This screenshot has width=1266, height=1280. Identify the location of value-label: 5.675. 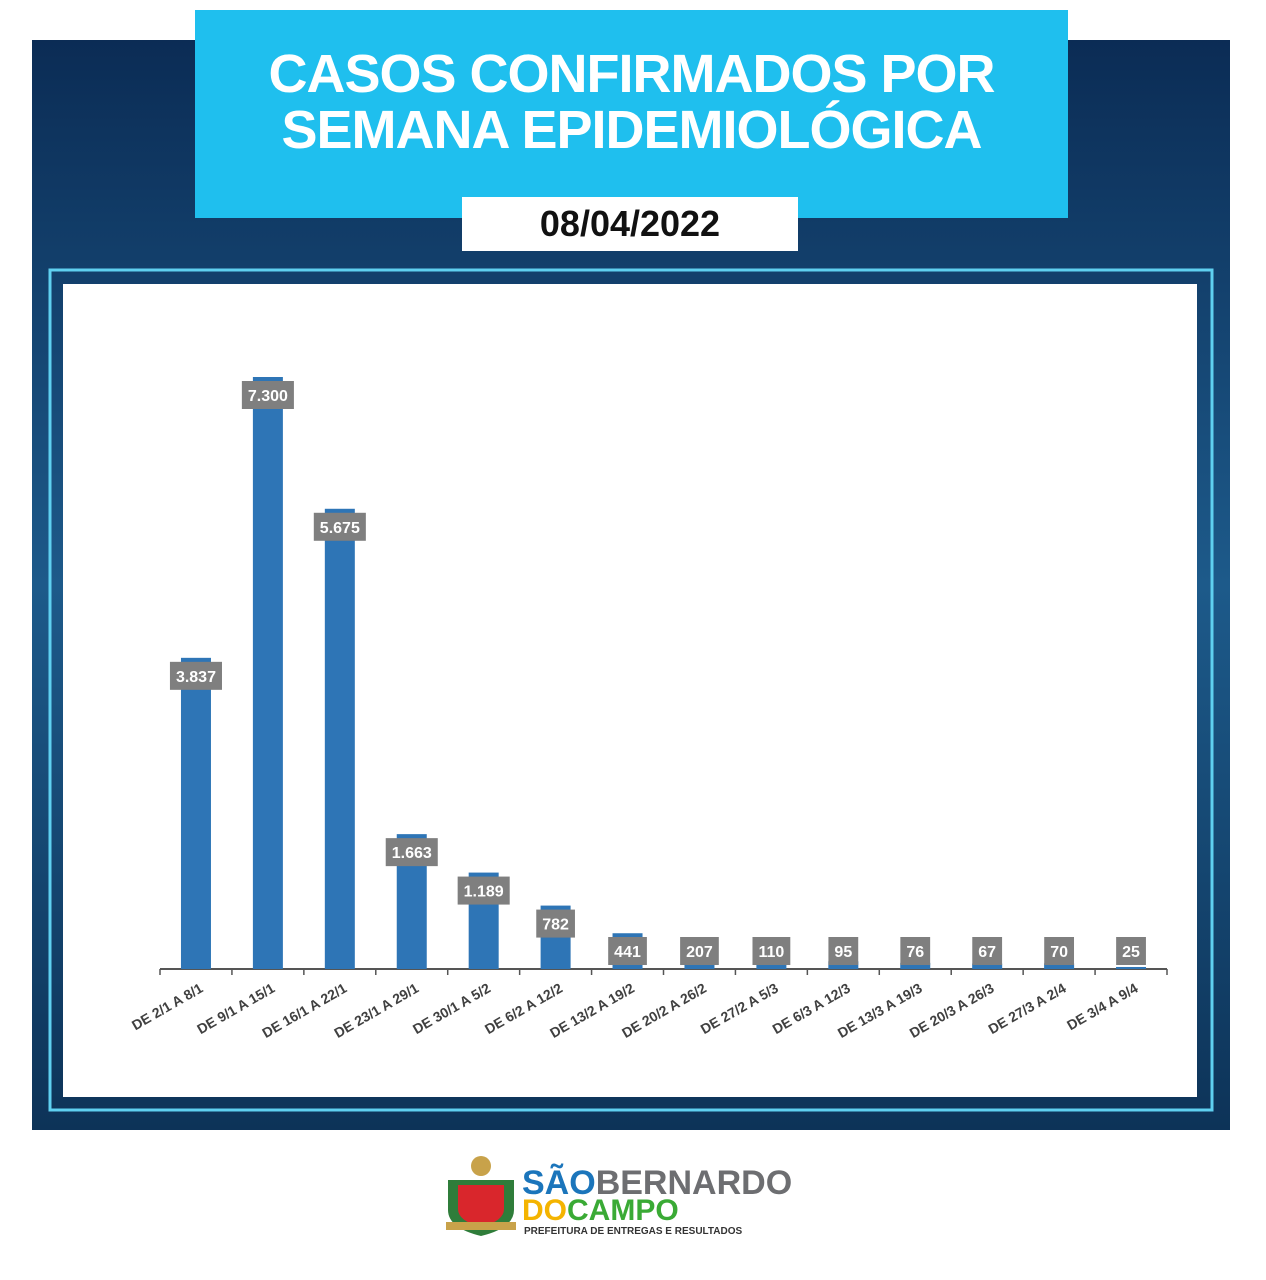
(339, 526).